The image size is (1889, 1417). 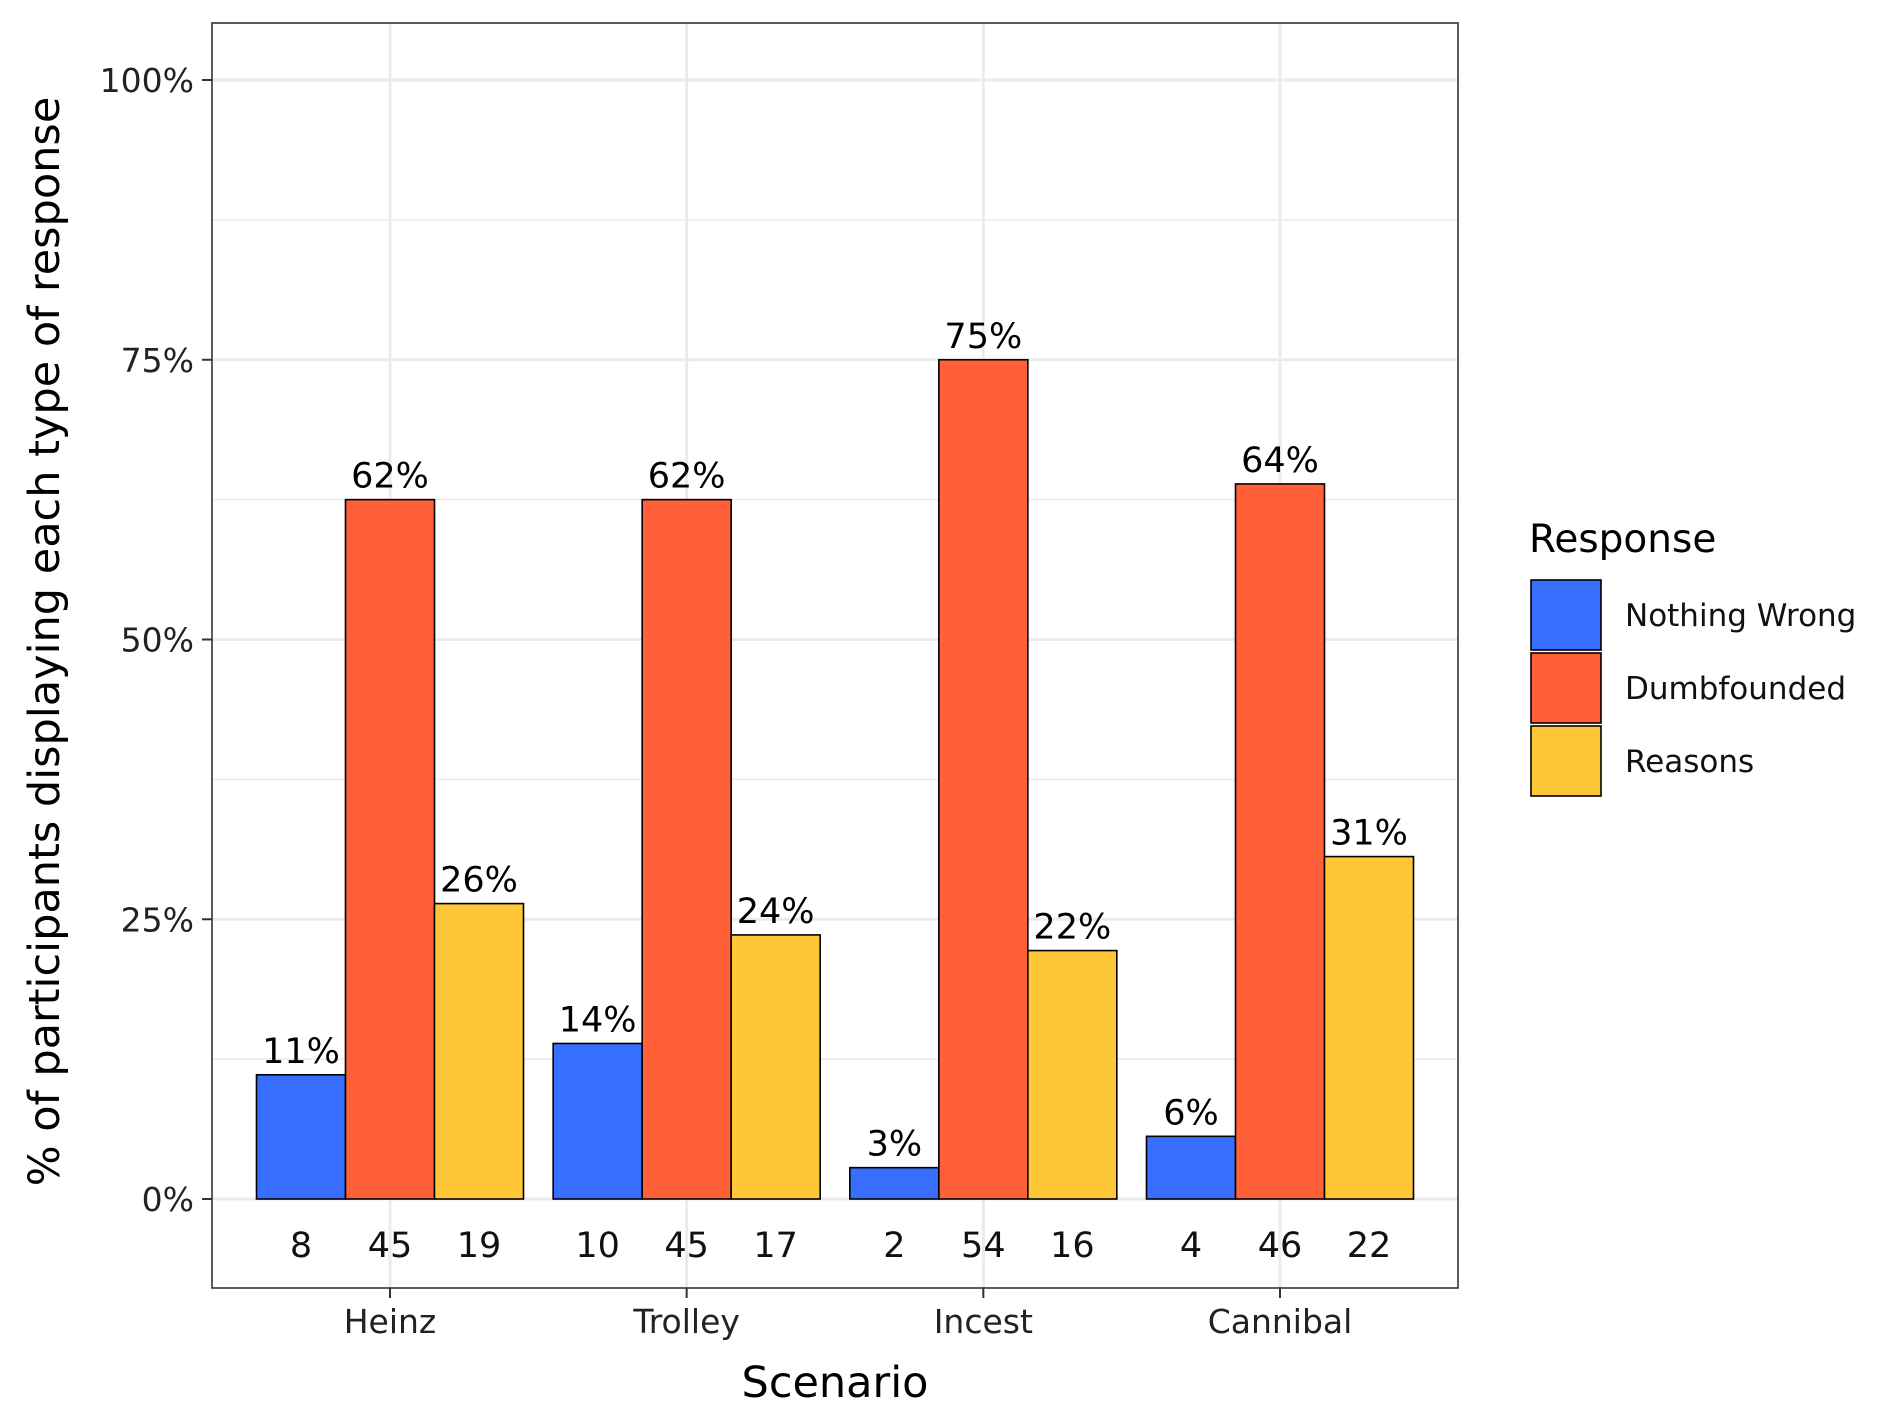 I want to click on legend-title: Response, so click(x=1622, y=539).